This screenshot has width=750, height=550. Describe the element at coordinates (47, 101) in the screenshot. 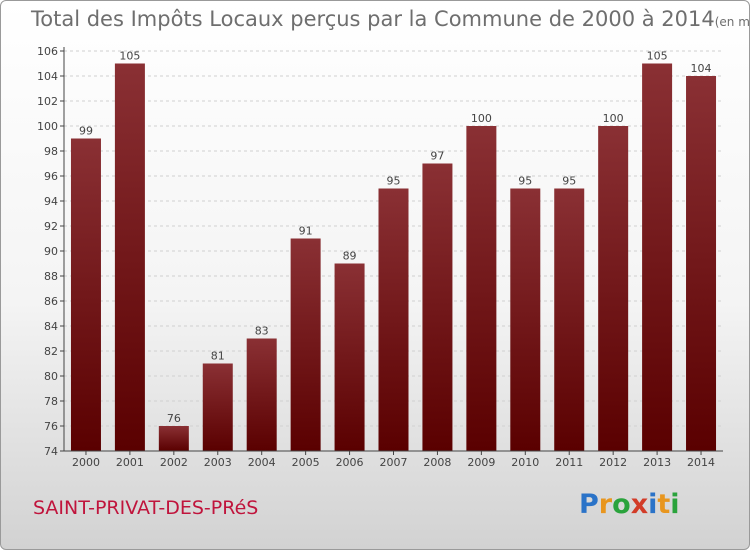

I see `y-tick-label: 102` at that location.